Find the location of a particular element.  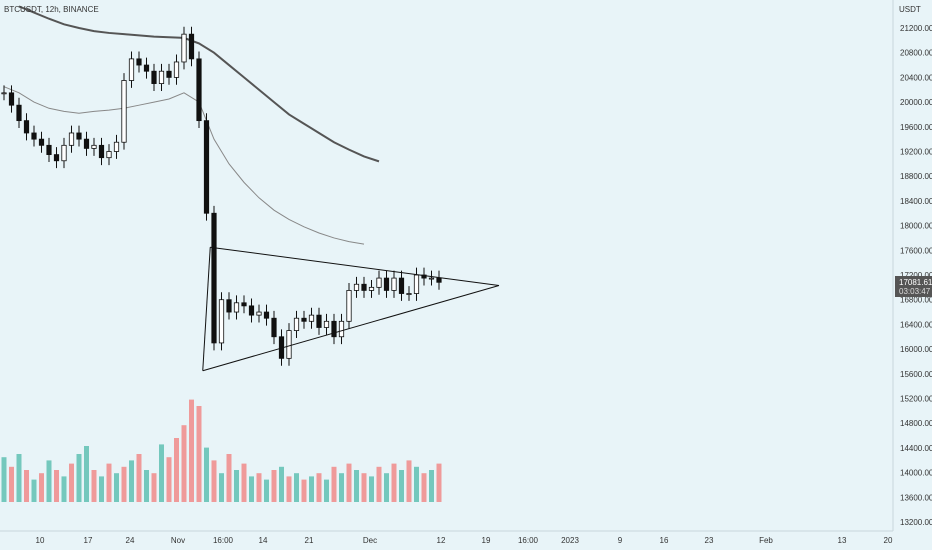

price-tick-label: 13600.00 is located at coordinates (916, 497).